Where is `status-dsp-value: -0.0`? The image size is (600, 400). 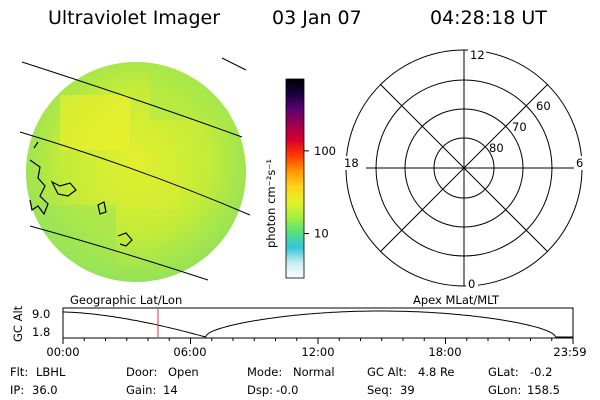
status-dsp-value: -0.0 is located at coordinates (287, 390).